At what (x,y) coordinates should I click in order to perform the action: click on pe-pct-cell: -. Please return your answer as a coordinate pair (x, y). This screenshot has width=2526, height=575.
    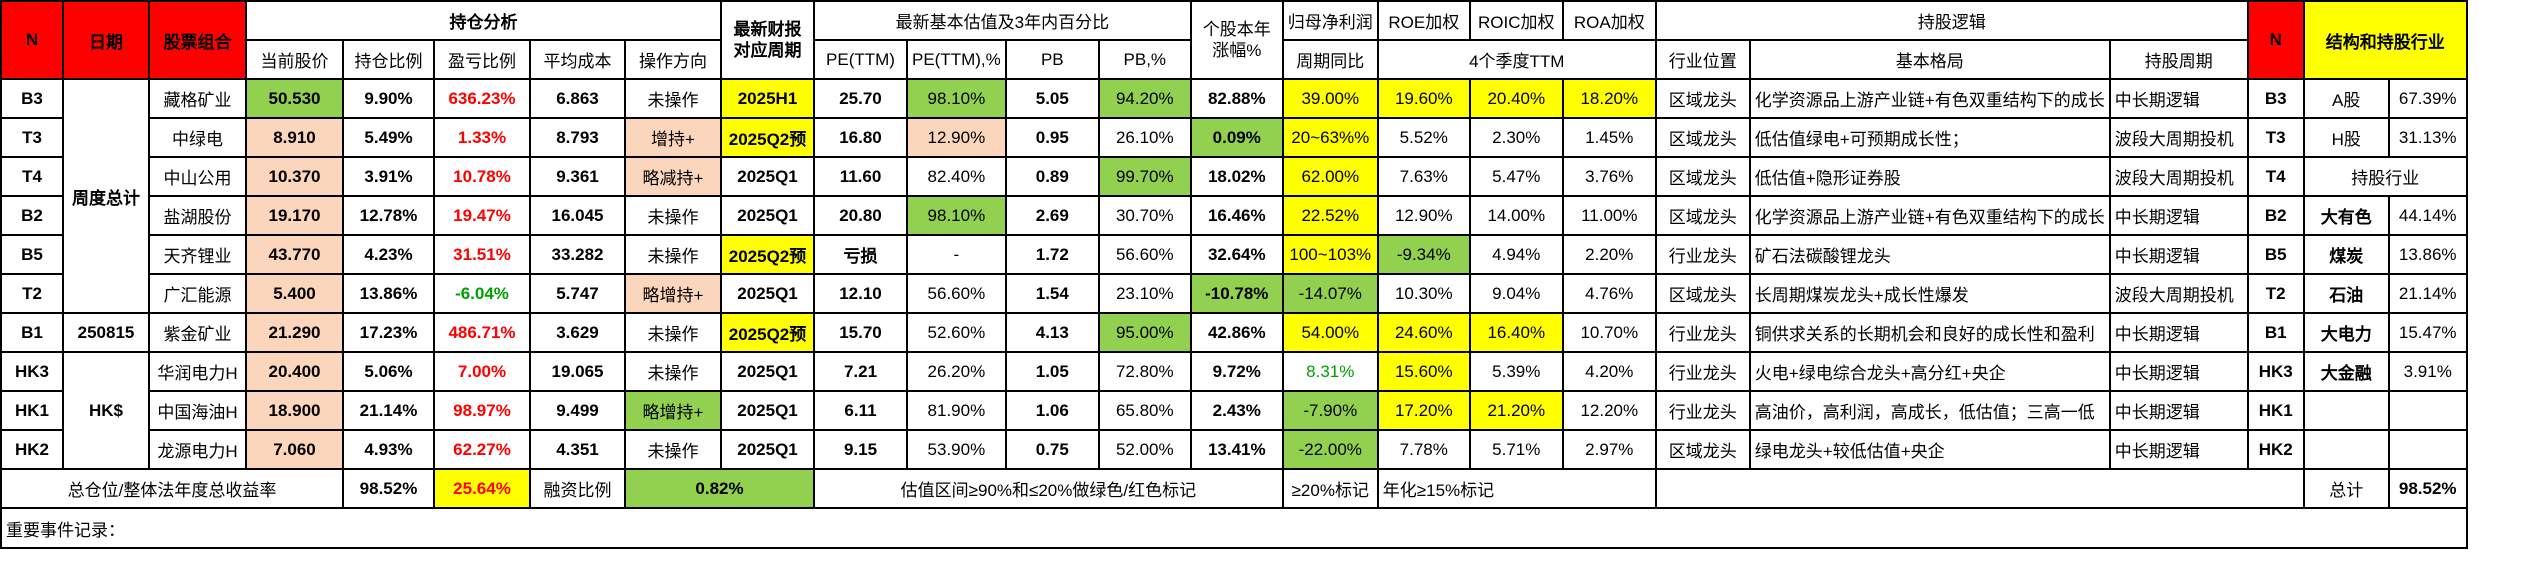
    Looking at the image, I should click on (956, 254).